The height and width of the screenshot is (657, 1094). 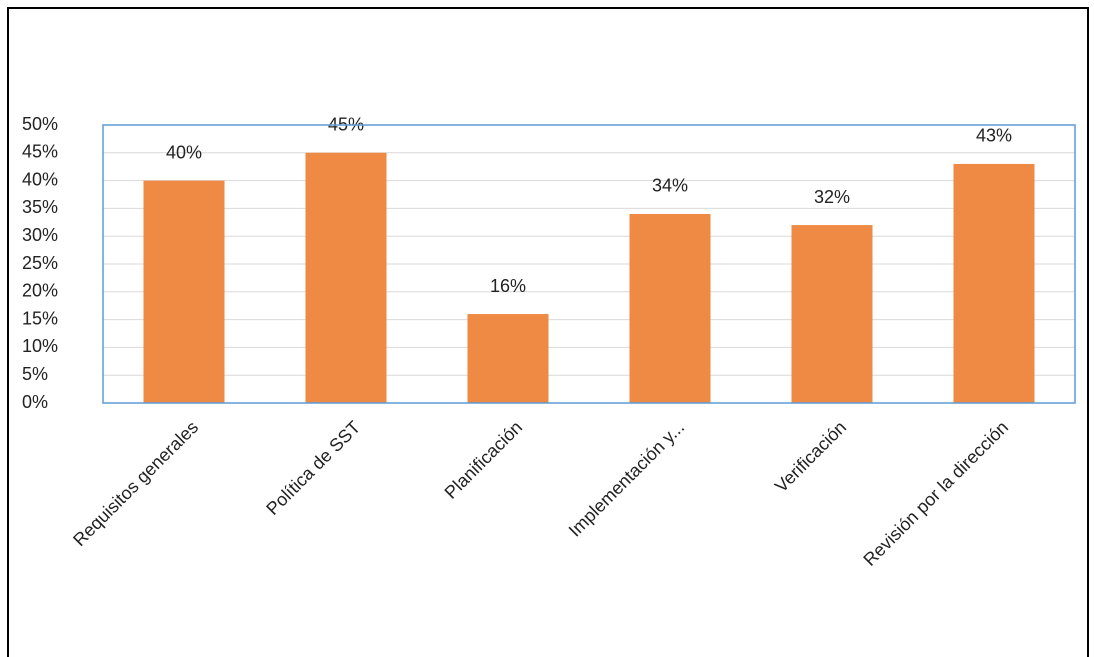 I want to click on data-label: 43%, so click(x=994, y=136).